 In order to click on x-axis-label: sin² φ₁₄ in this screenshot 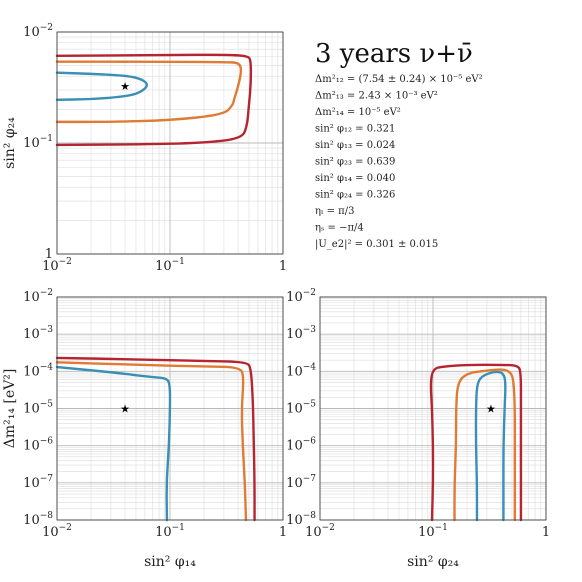, I will do `click(170, 562)`.